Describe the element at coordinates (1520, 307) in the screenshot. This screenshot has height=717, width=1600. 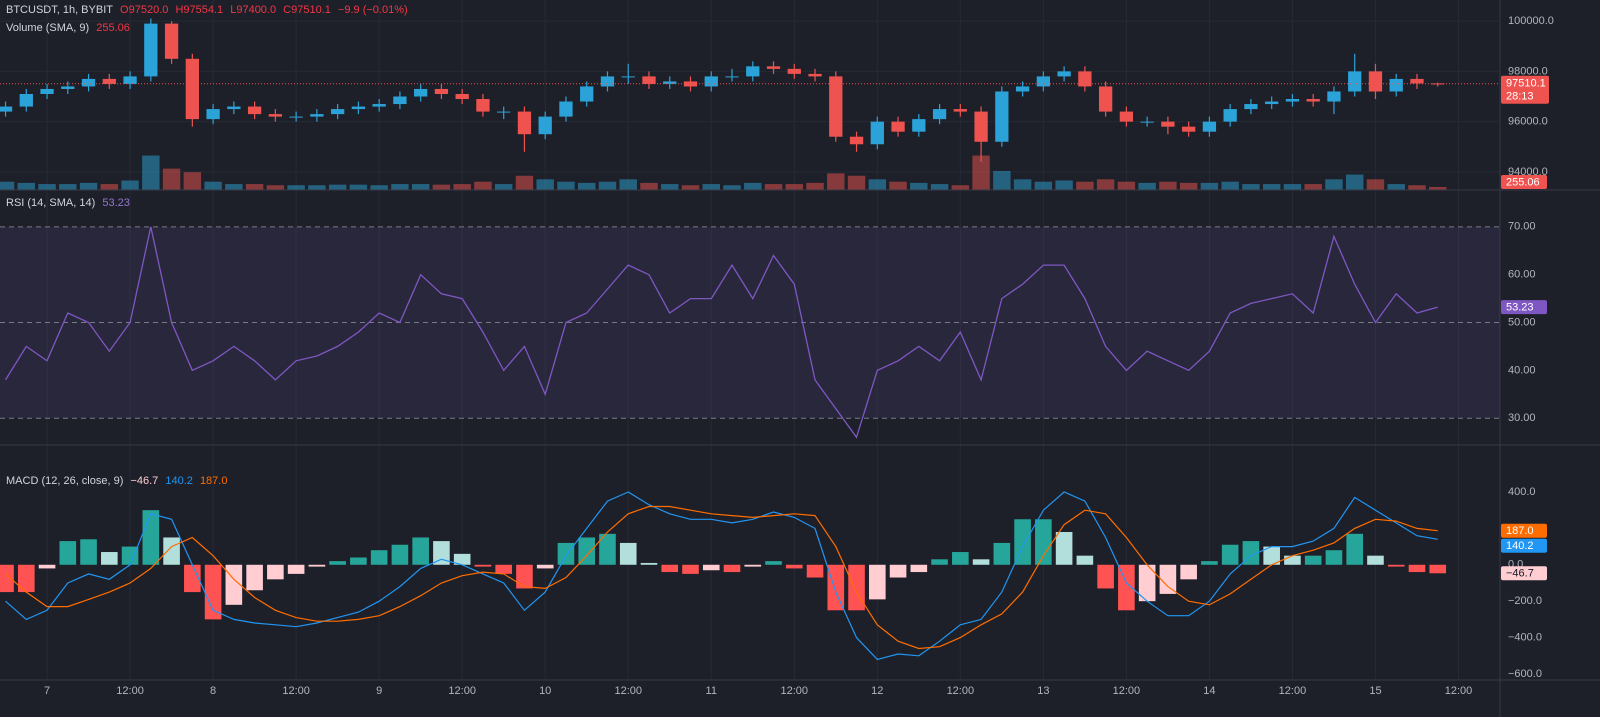
I see `rsi-label: 53.23` at that location.